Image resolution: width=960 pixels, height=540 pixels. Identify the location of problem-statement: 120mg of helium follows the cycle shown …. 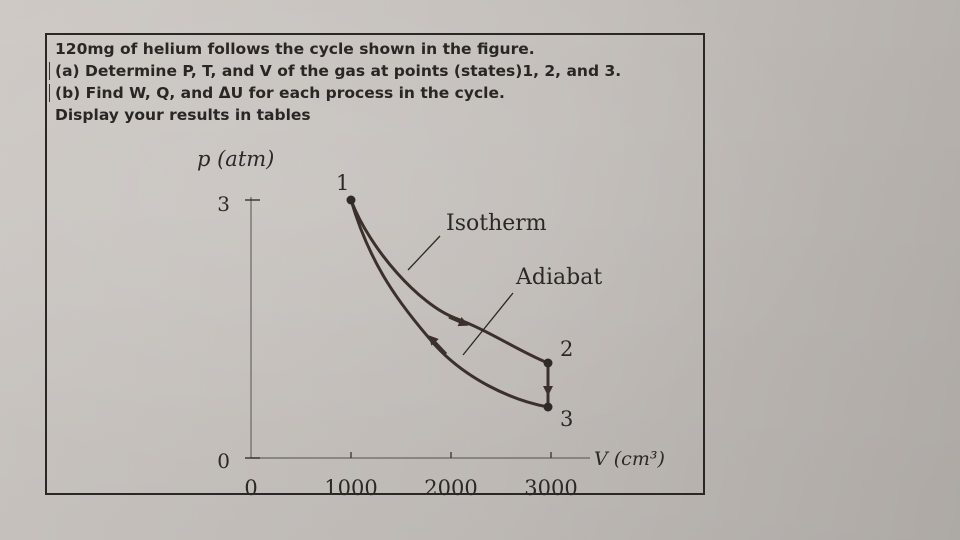
(372, 82).